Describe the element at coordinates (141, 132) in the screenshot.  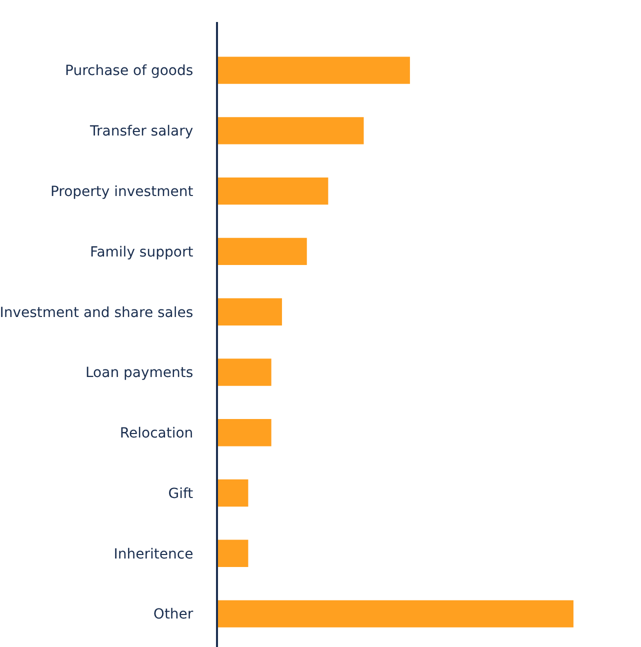
I see `y-tick-label: Transfer salary` at that location.